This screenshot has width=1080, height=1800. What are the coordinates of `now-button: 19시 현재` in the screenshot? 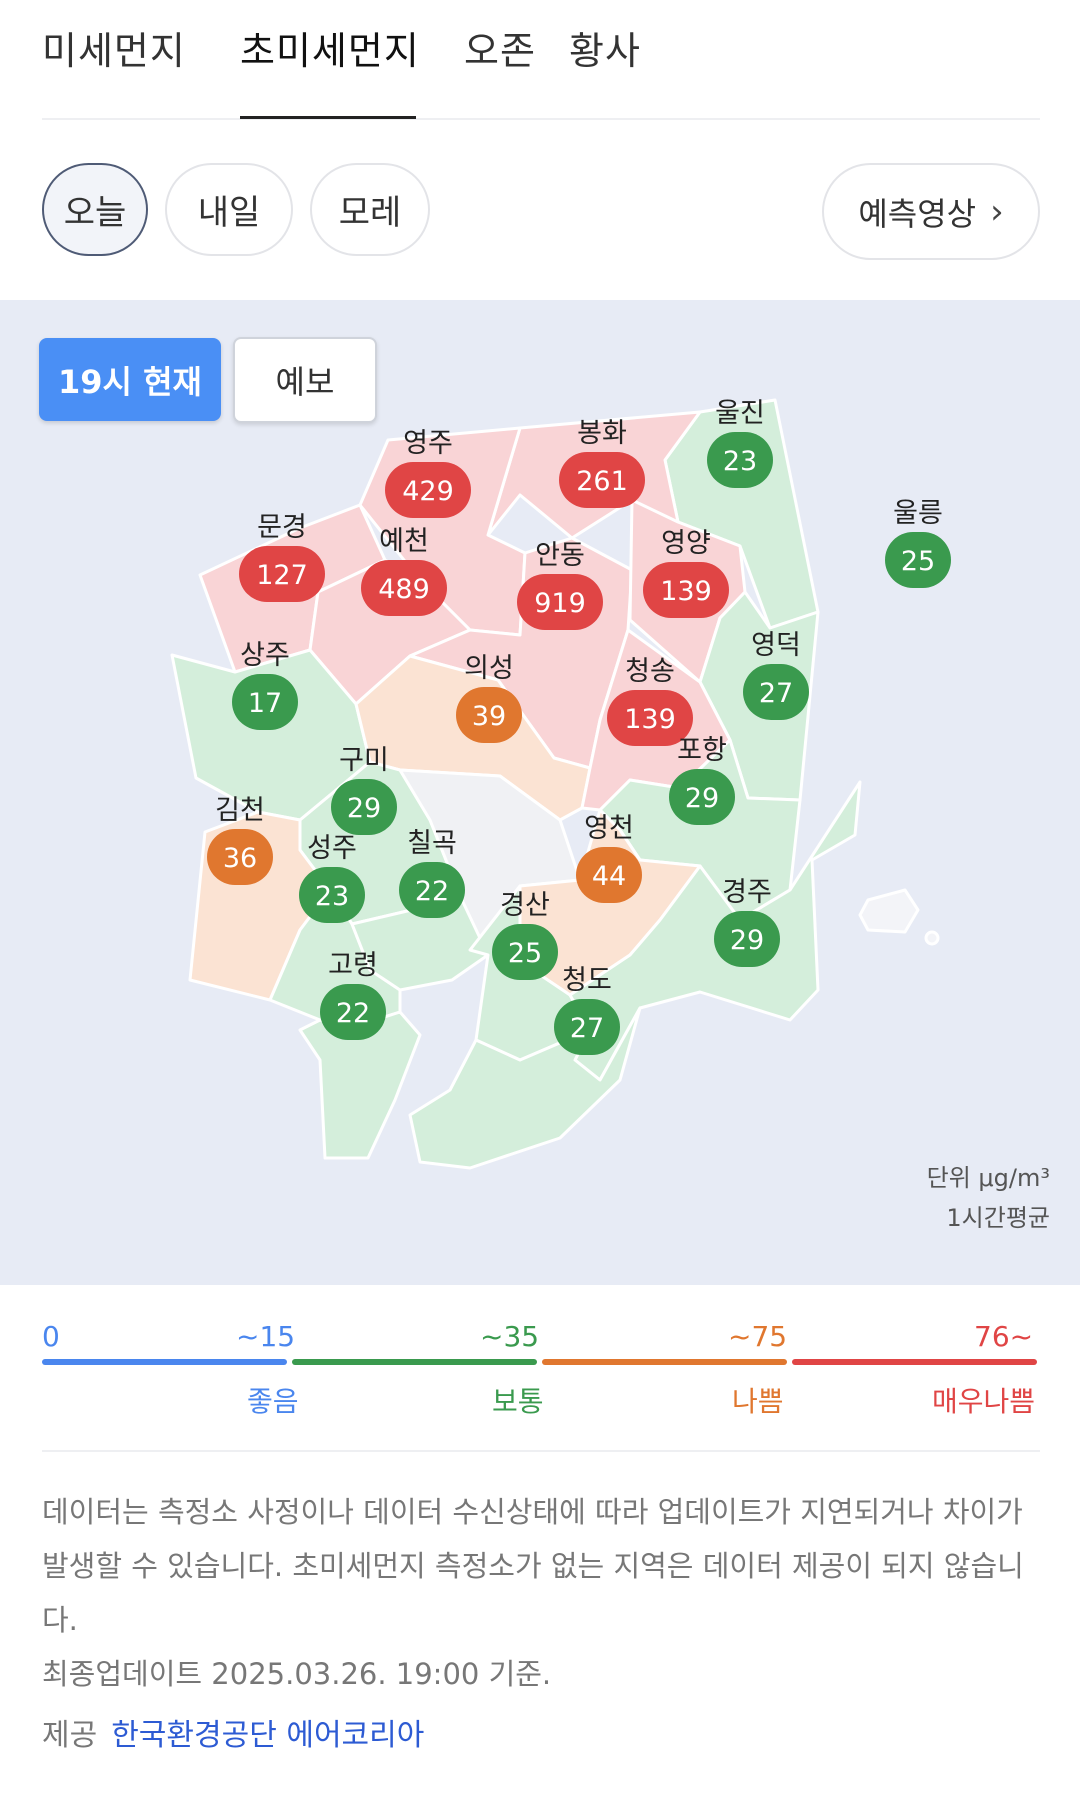 It's located at (130, 379).